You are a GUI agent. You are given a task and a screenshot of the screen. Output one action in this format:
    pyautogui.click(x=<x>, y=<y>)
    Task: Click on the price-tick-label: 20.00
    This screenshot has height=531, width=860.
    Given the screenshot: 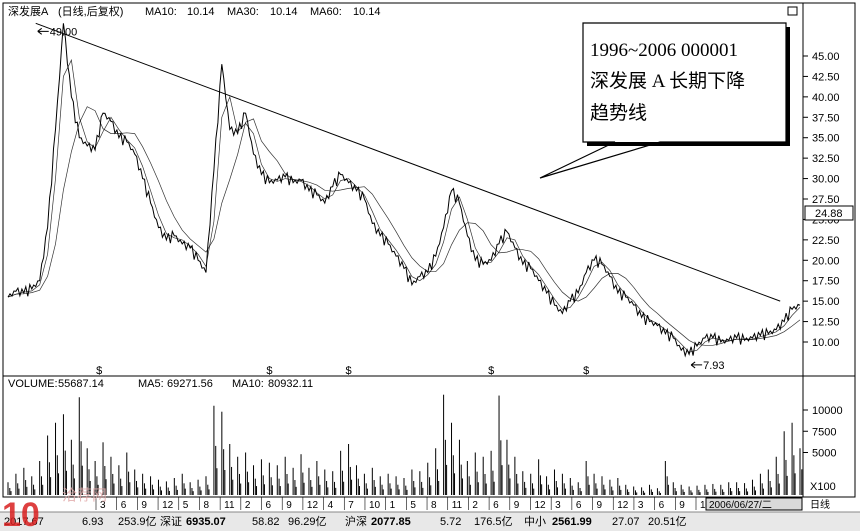 What is the action you would take?
    pyautogui.click(x=826, y=261)
    